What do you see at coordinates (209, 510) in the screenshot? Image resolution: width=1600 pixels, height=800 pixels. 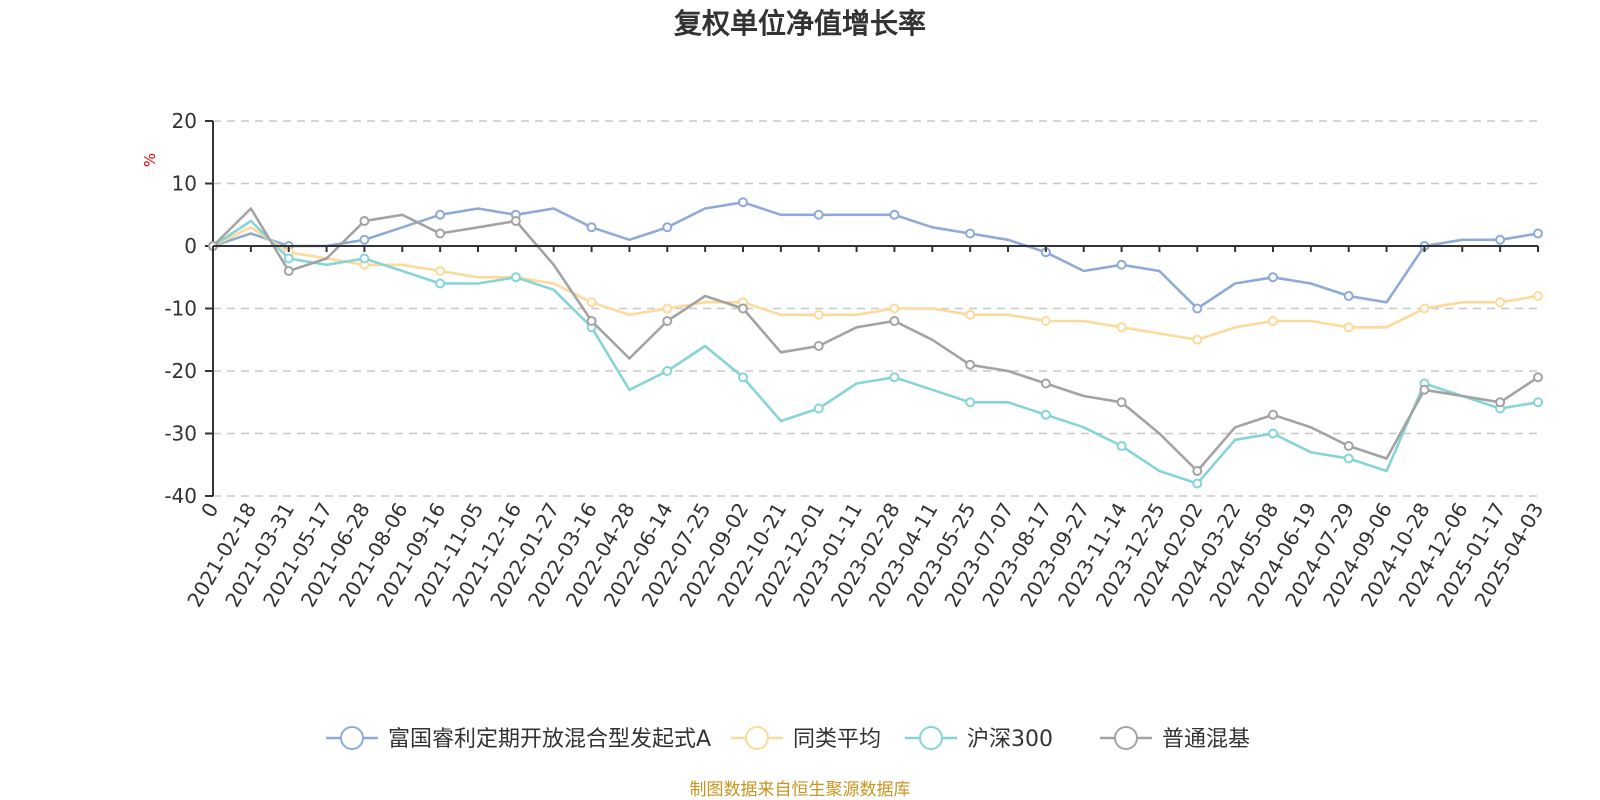 I see `x-tick-label: 0` at bounding box center [209, 510].